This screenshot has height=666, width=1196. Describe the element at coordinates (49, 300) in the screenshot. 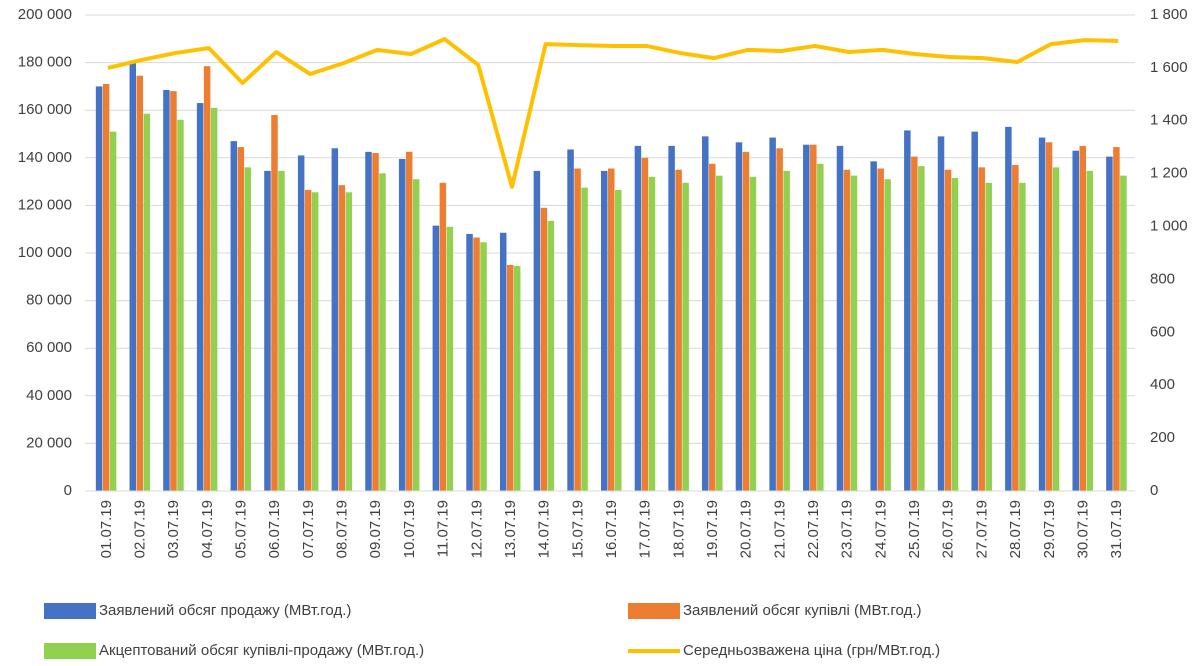

I see `y-tick-label: 80 000` at that location.